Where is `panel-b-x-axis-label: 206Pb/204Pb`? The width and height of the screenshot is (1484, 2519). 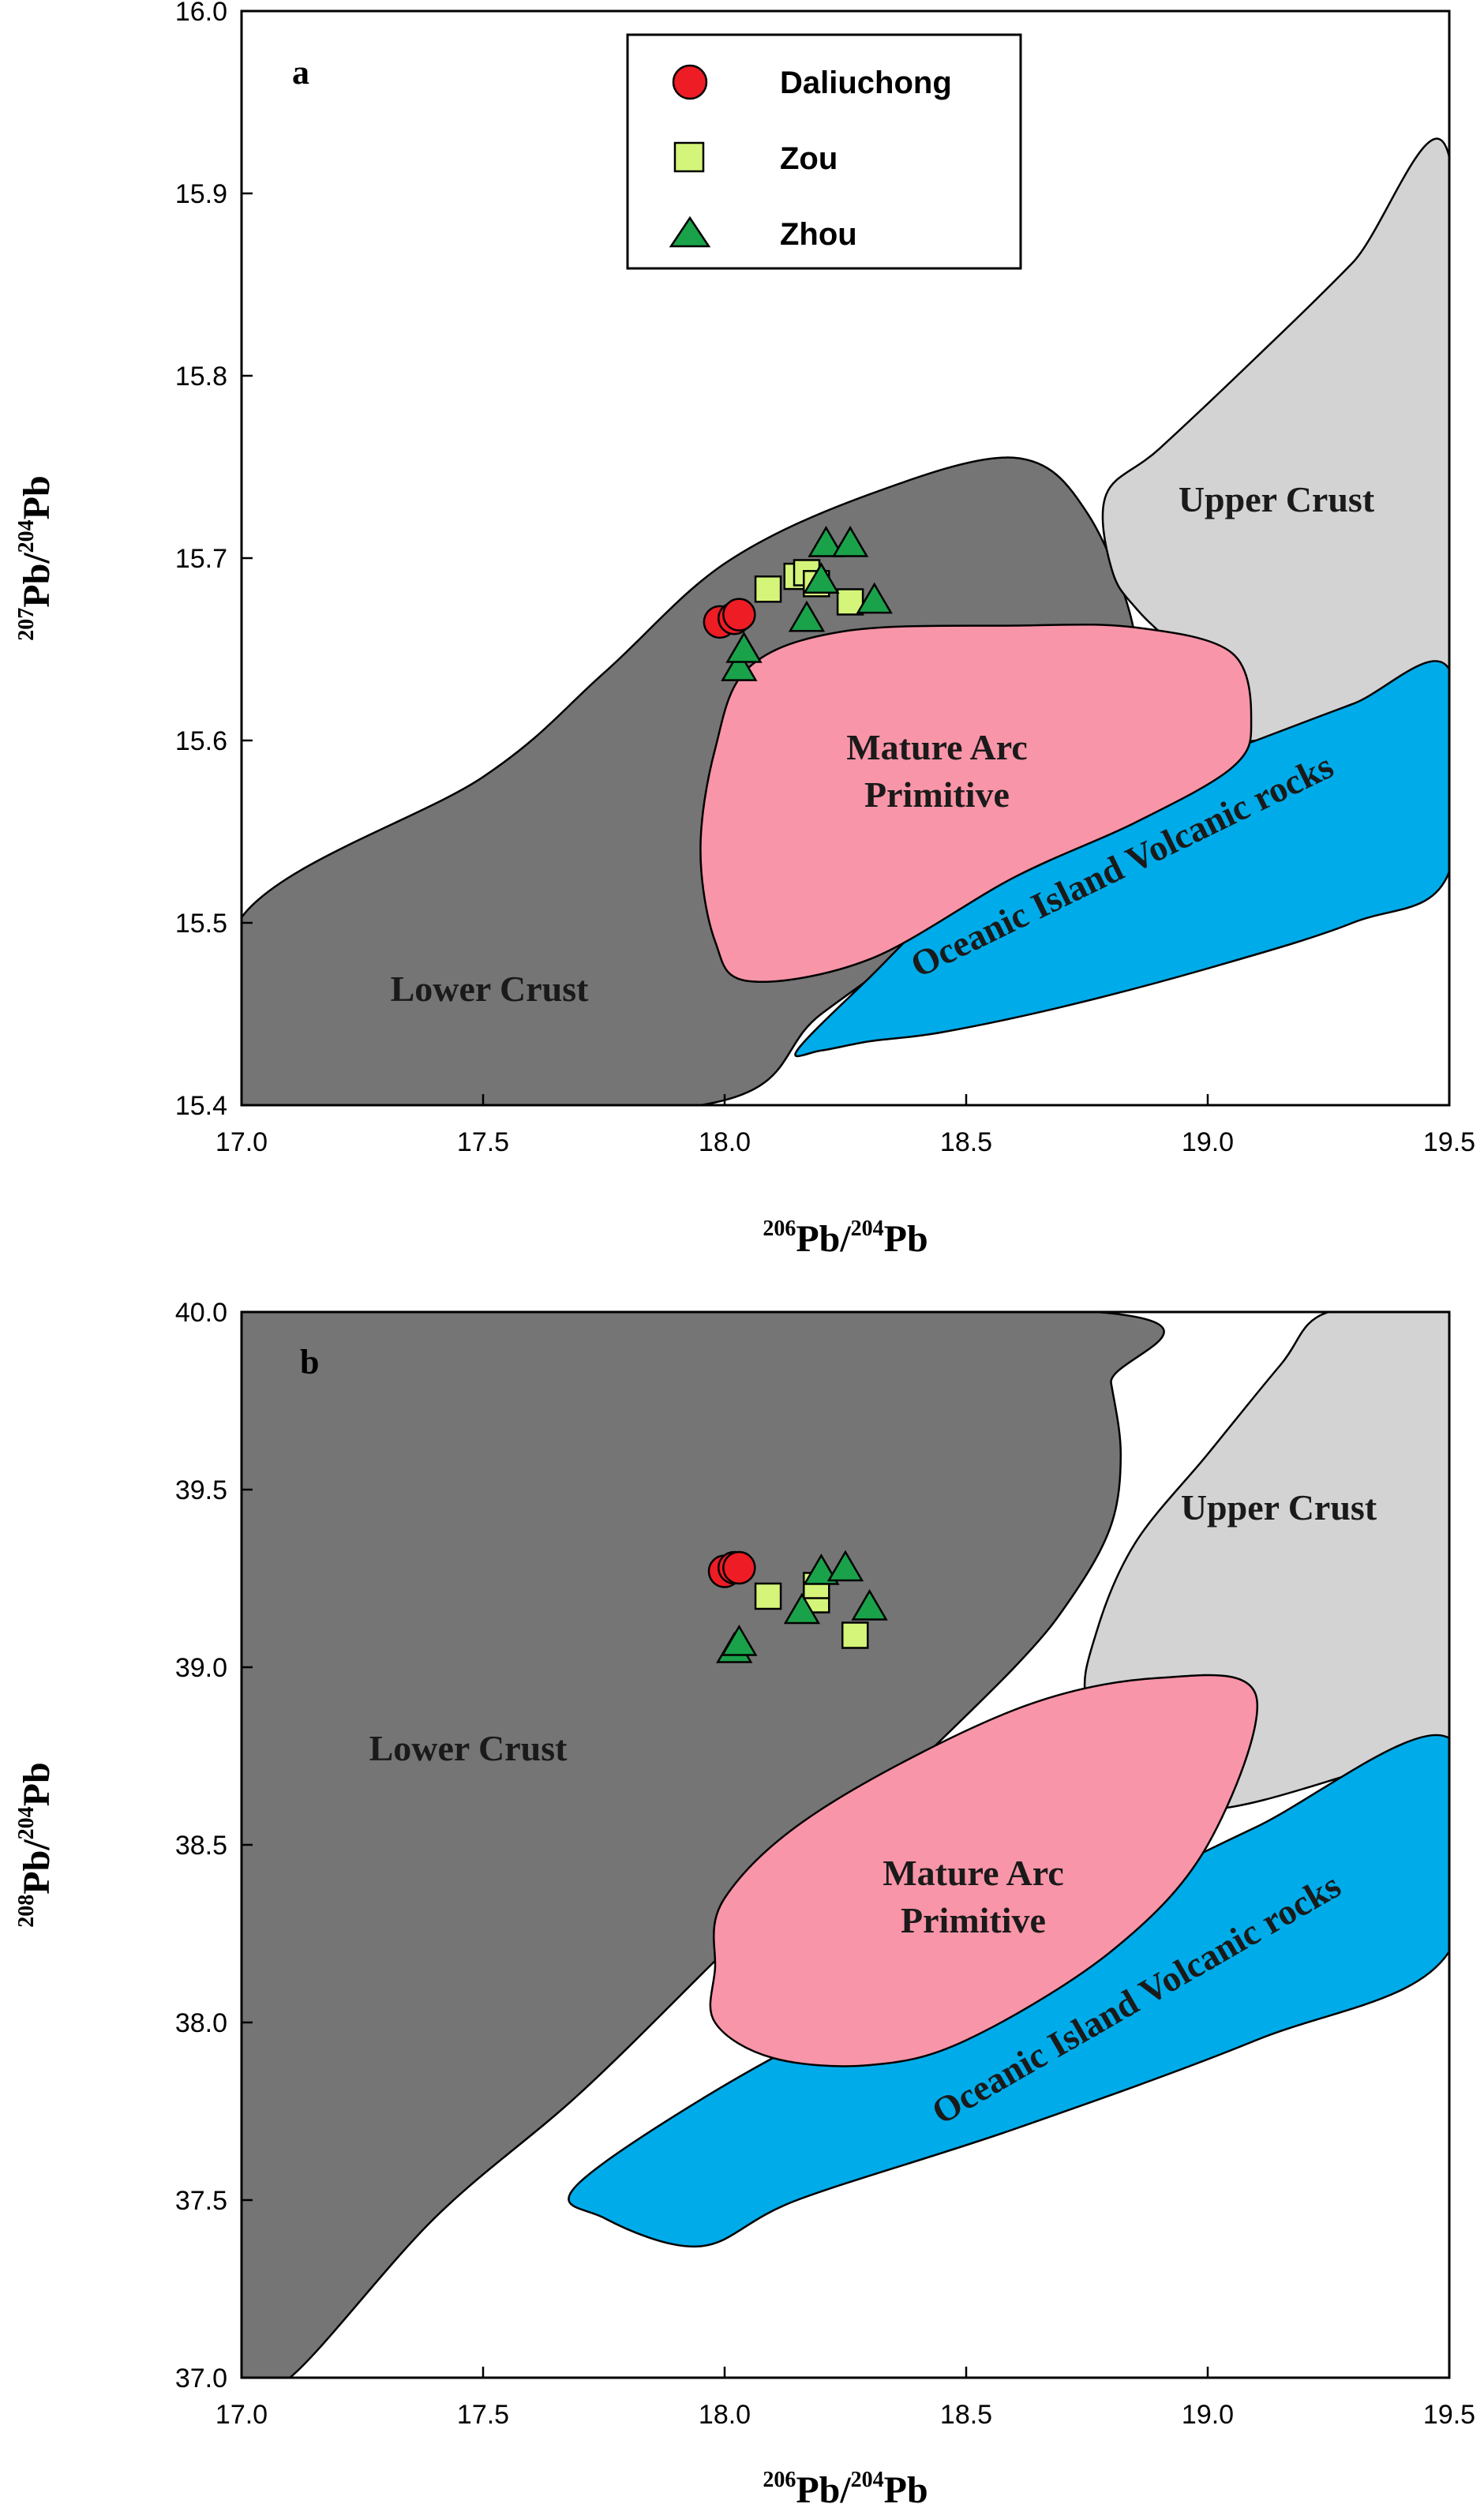
panel-b-x-axis-label: 206Pb/204Pb is located at coordinates (846, 2489).